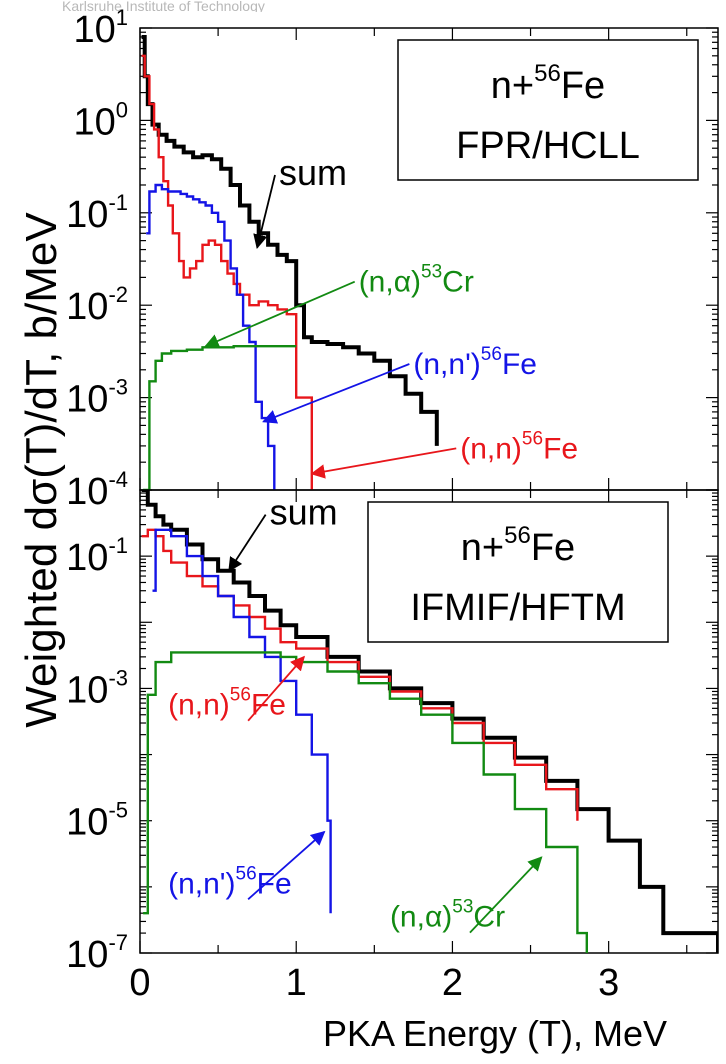  Describe the element at coordinates (495, 1033) in the screenshot. I see `x-axis-label: PKA Energy (T), MeV` at that location.